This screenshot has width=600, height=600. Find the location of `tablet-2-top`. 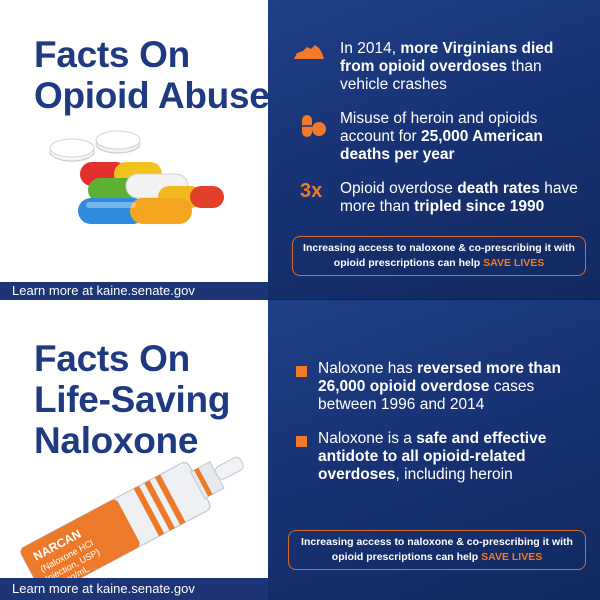

tablet-2-top is located at coordinates (118, 140).